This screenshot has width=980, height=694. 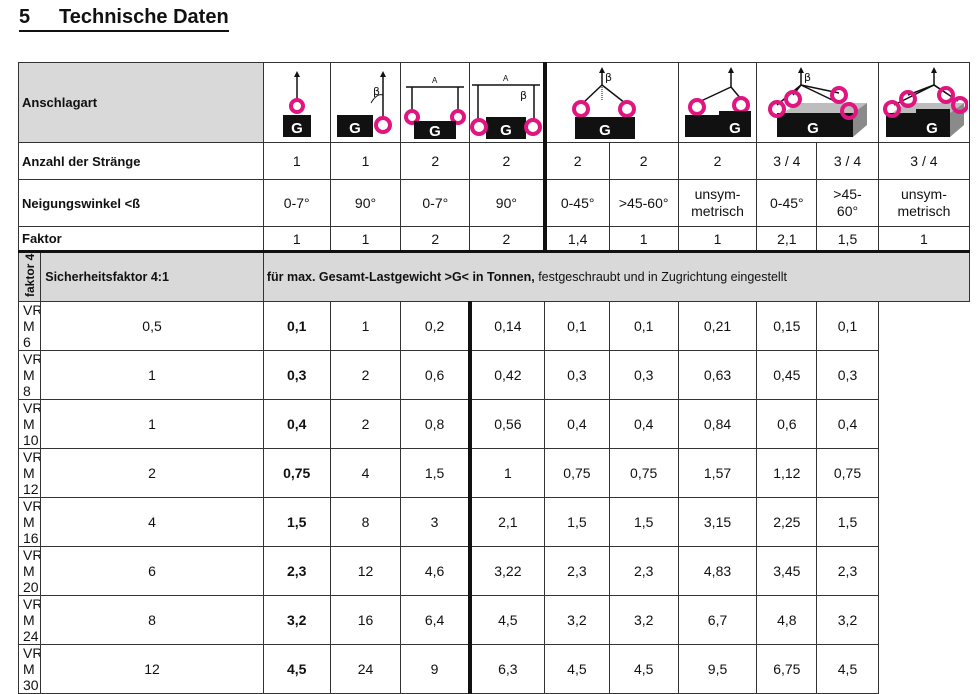 I want to click on model-name: VRM-M 6, so click(x=29, y=326).